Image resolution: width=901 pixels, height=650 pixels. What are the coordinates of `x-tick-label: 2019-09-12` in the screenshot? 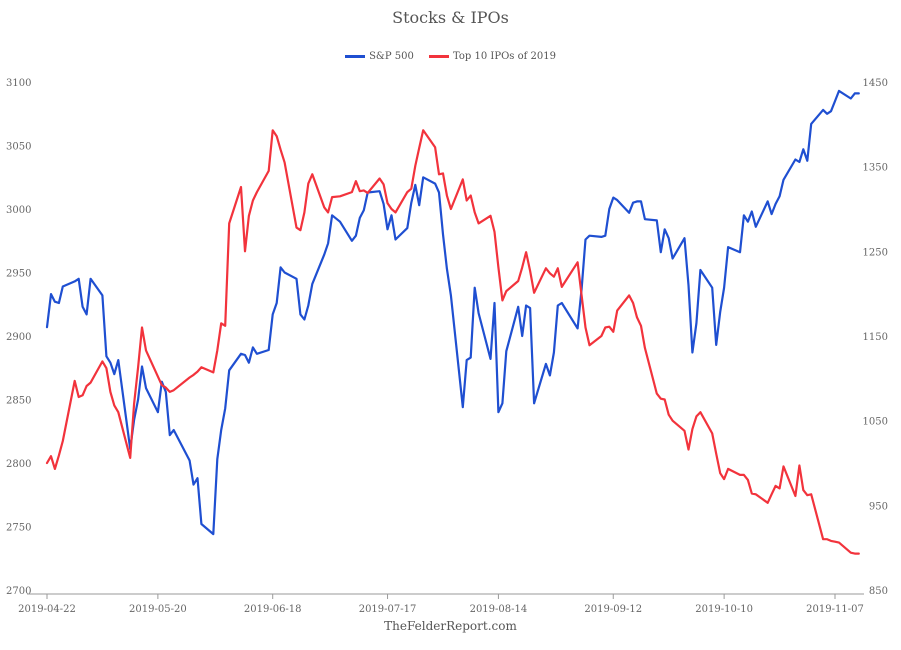 It's located at (613, 609).